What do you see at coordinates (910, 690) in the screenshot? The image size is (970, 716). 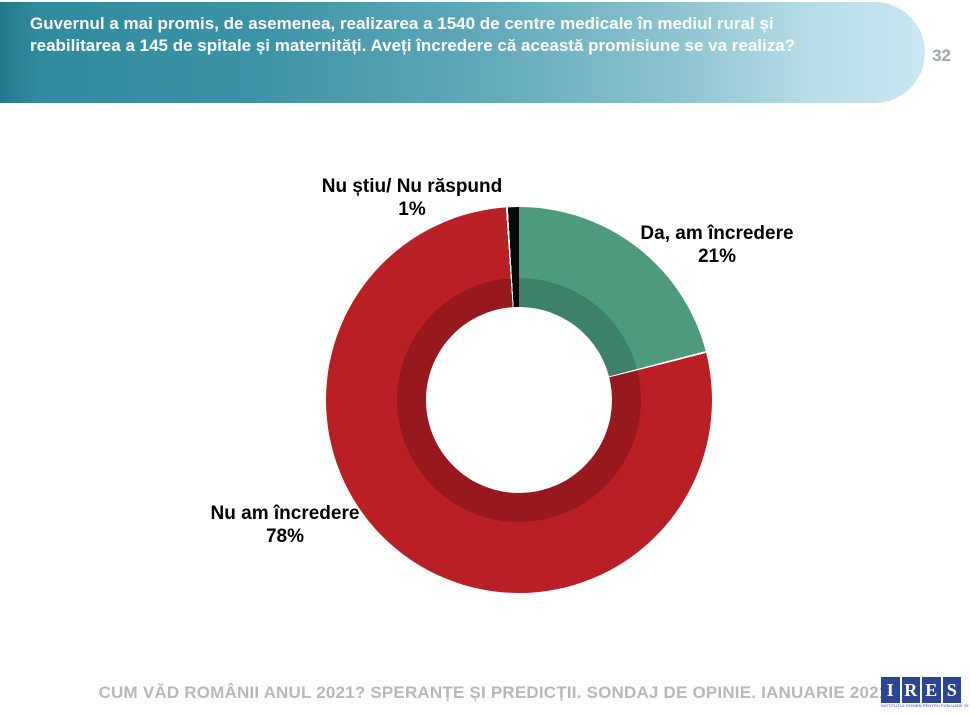 I see `ires-logo-letter: R` at bounding box center [910, 690].